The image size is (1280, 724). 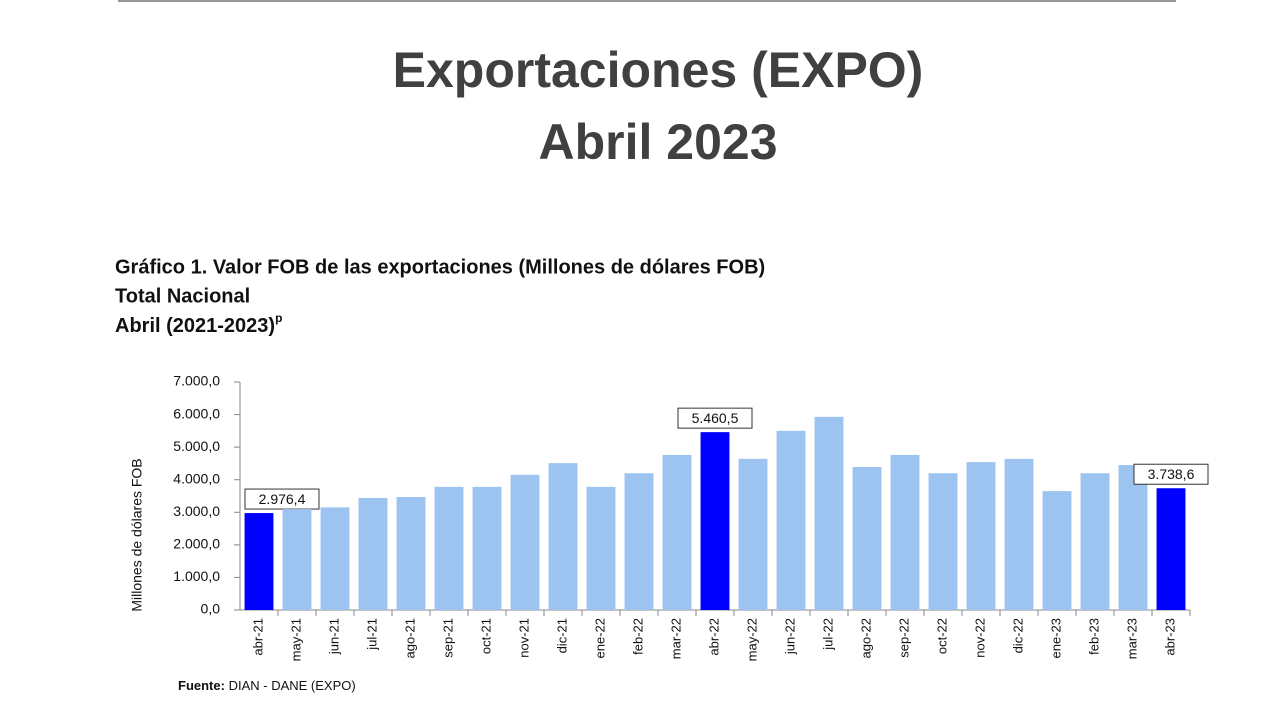 What do you see at coordinates (751, 639) in the screenshot?
I see `x-tick-label: may-22` at bounding box center [751, 639].